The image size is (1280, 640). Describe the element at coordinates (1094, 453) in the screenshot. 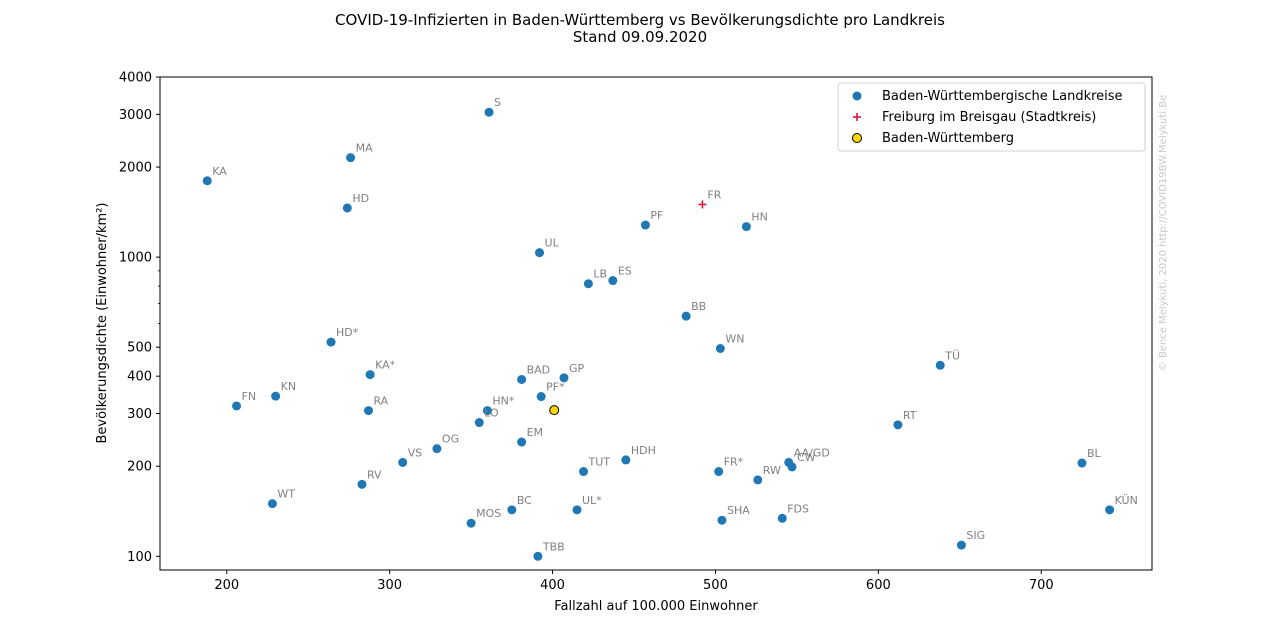

I see `point-label: BL` at that location.